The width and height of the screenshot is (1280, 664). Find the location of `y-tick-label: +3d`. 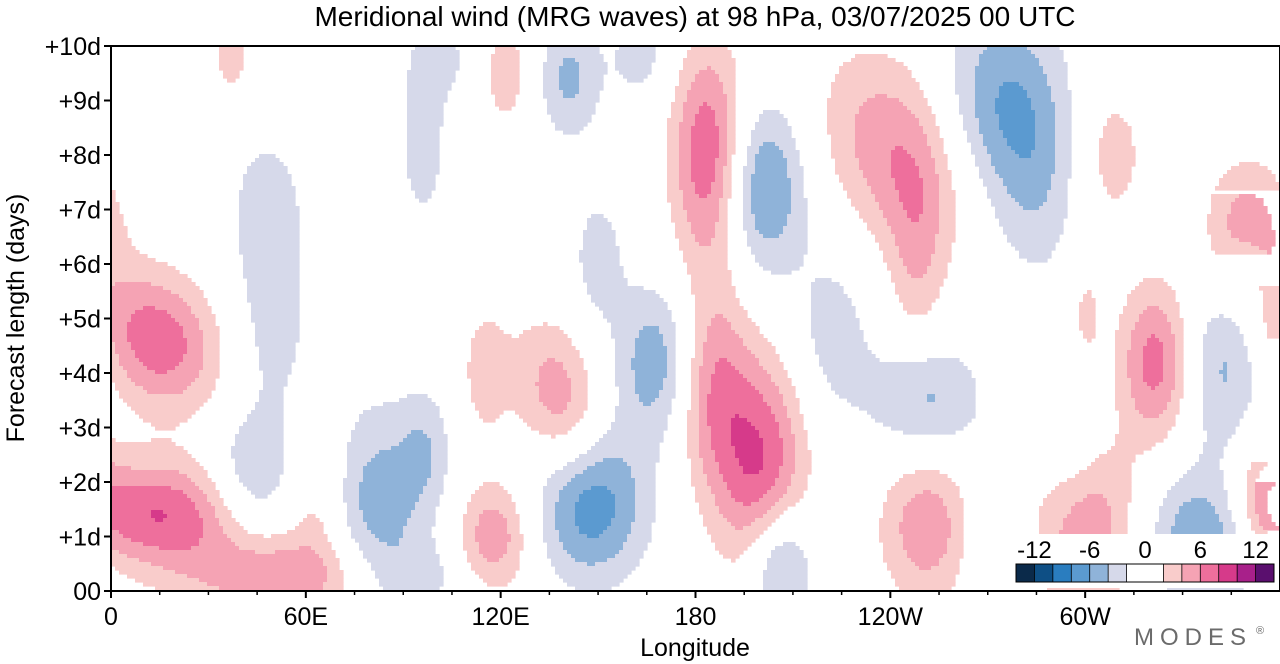

y-tick-label: +3d is located at coordinates (80, 429).